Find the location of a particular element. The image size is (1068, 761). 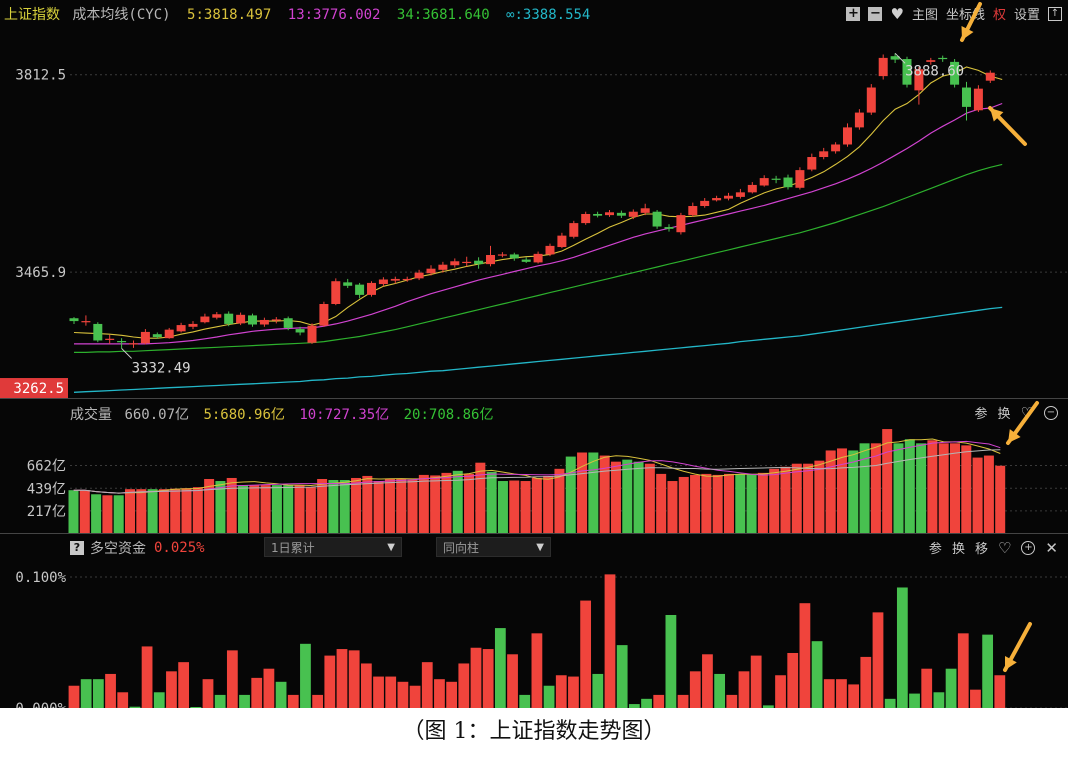

mainf-line is located at coordinates (538, 349).